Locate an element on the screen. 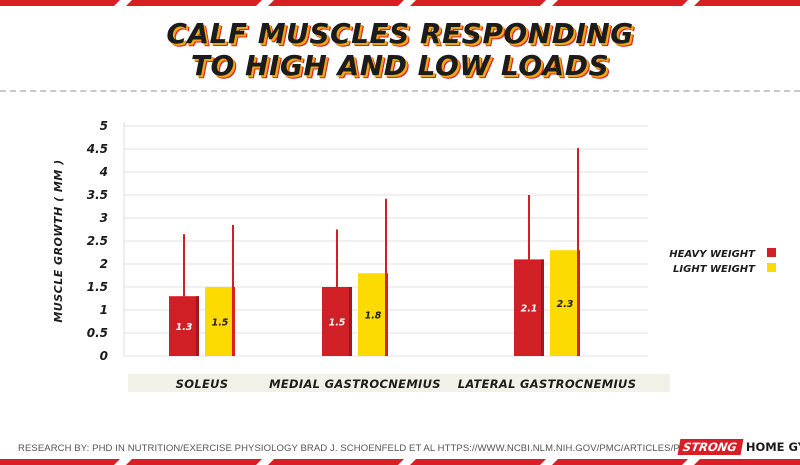 The width and height of the screenshot is (800, 465). y-tick-label: 4 is located at coordinates (103, 172).